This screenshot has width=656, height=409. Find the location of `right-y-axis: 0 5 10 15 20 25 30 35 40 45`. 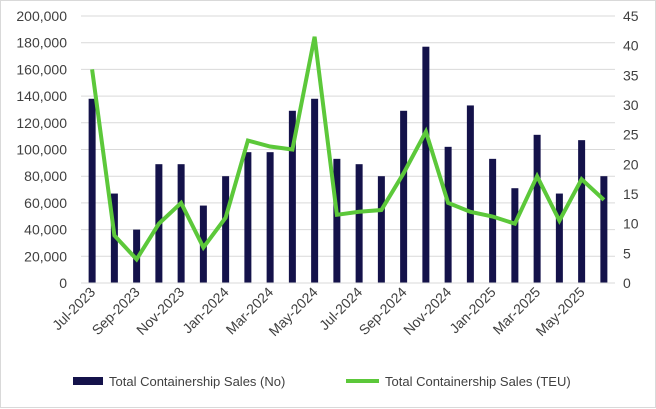

right-y-axis: 0 5 10 15 20 25 30 35 40 45 is located at coordinates (631, 149).